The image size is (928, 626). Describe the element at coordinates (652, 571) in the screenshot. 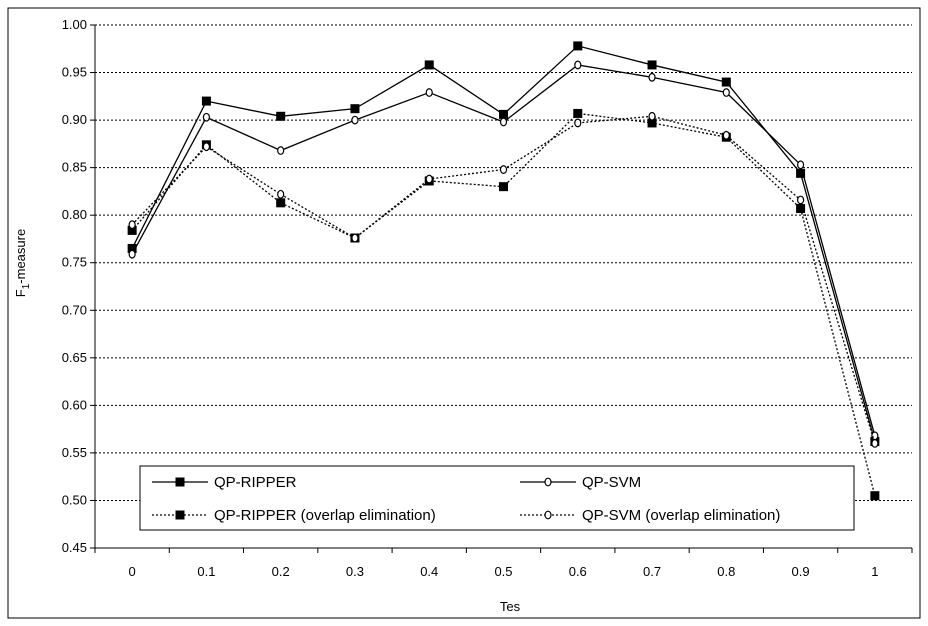

I see `x-tick-label-0.7: 0.7` at that location.